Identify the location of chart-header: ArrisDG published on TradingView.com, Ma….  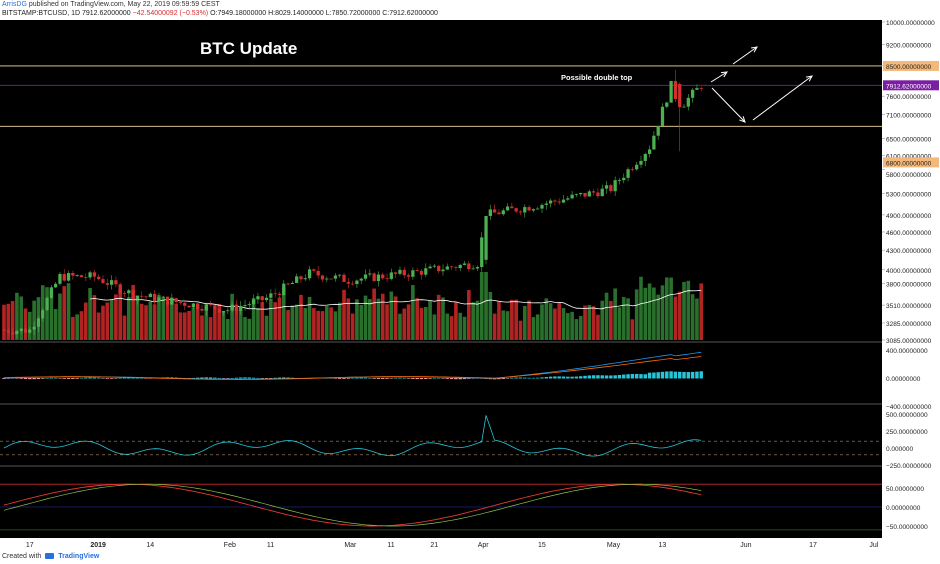
(470, 10).